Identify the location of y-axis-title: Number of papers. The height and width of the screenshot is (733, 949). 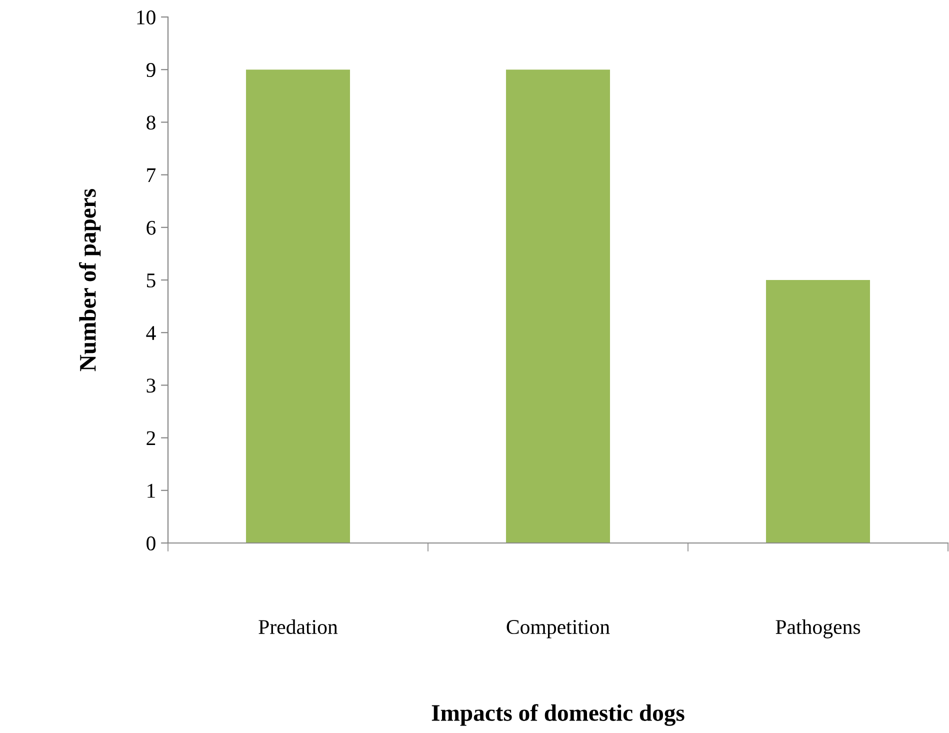
(89, 280).